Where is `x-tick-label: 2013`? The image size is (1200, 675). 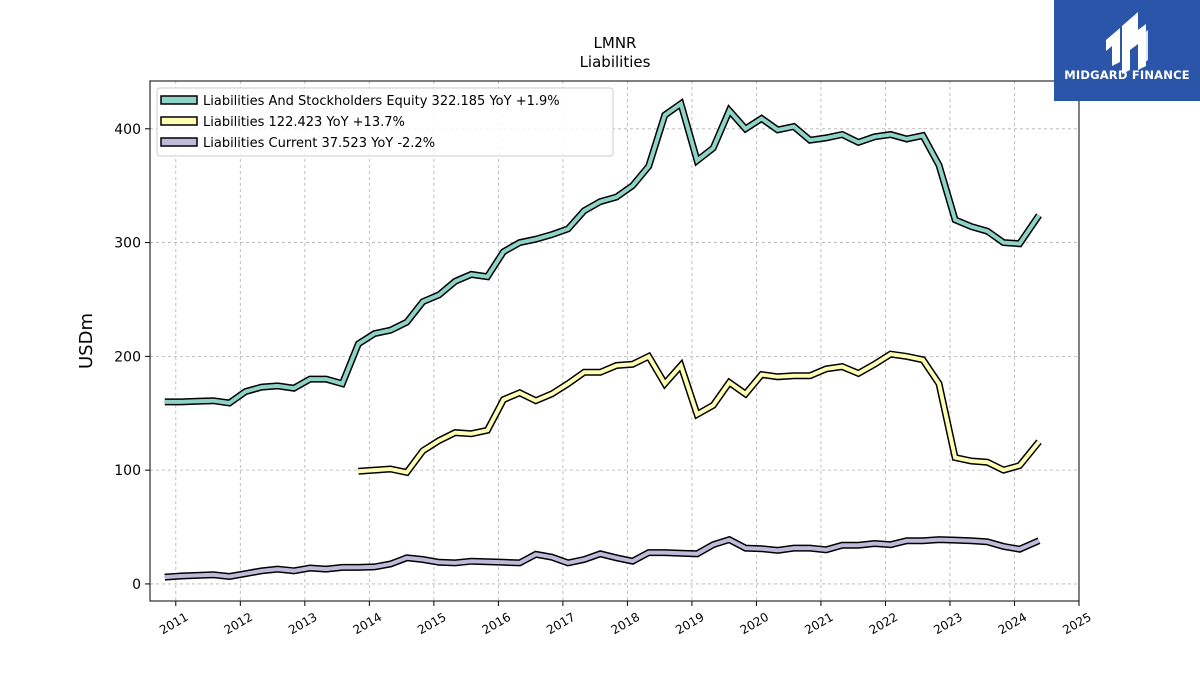
x-tick-label: 2013 is located at coordinates (302, 623).